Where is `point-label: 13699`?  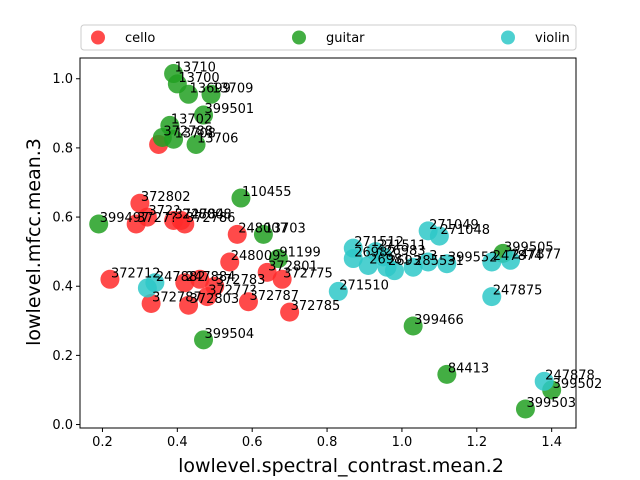 point-label: 13699 is located at coordinates (210, 88).